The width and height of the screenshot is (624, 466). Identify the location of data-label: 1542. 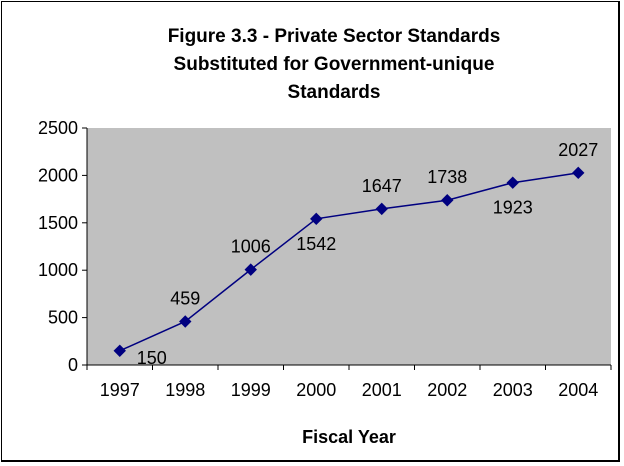
(316, 244).